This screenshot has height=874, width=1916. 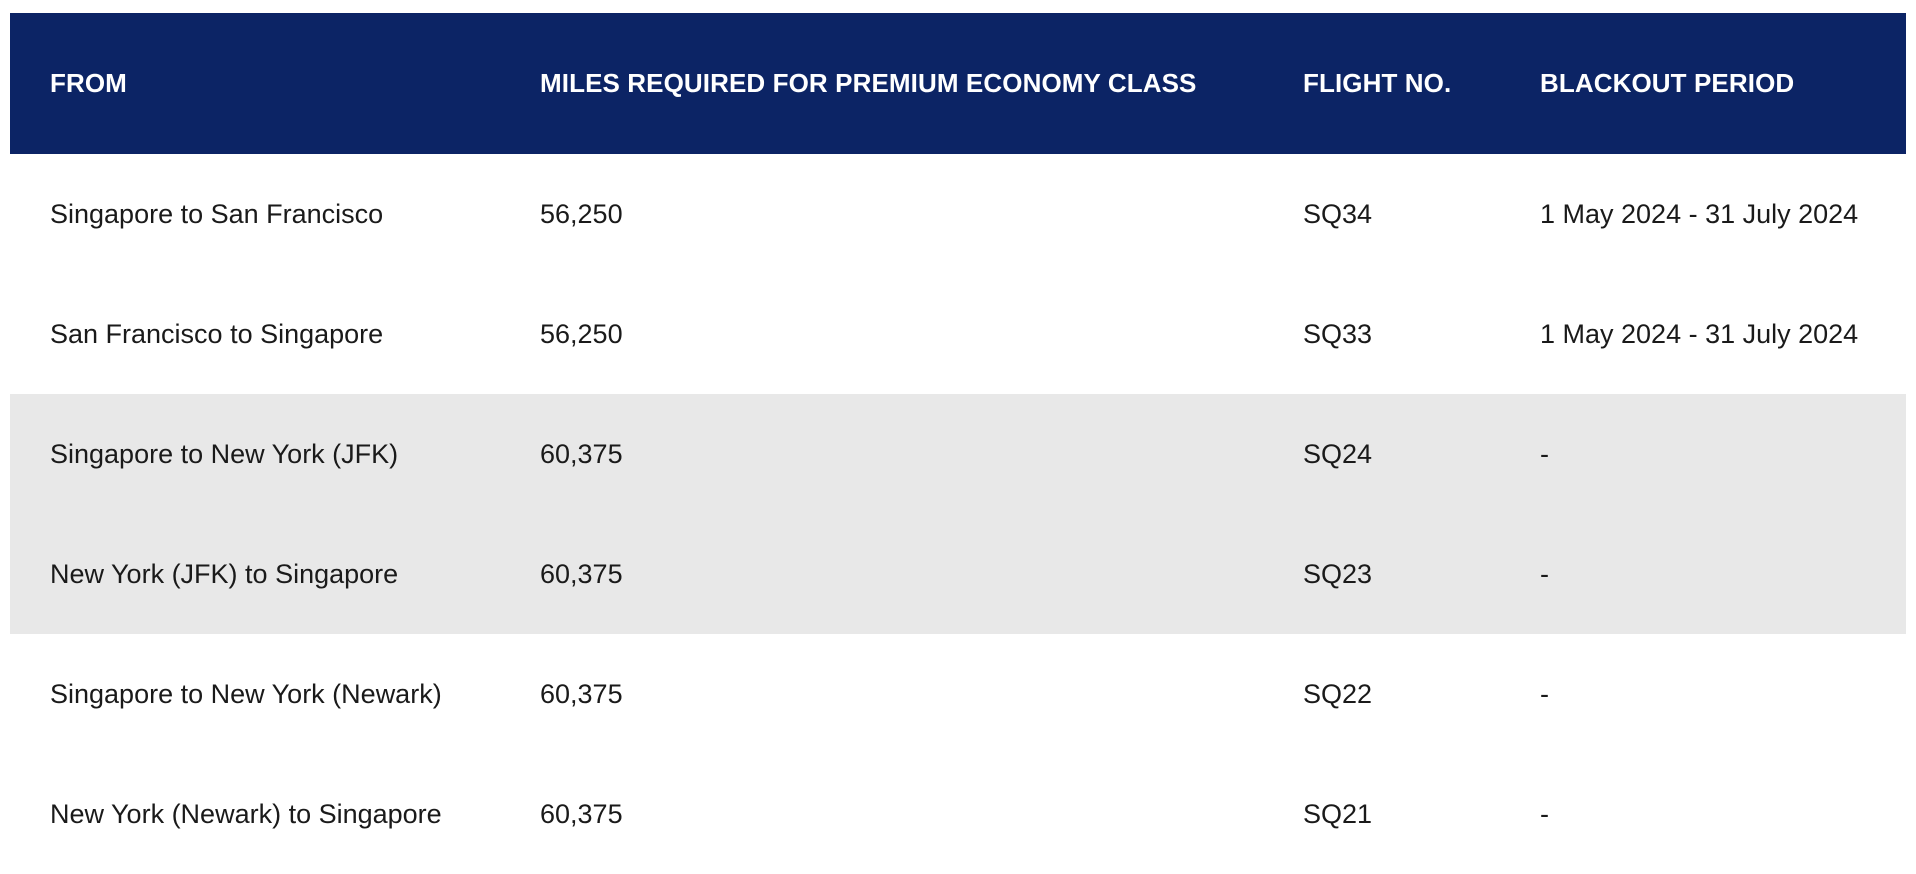 What do you see at coordinates (1377, 83) in the screenshot?
I see `header-flight-no: FLIGHT NO.` at bounding box center [1377, 83].